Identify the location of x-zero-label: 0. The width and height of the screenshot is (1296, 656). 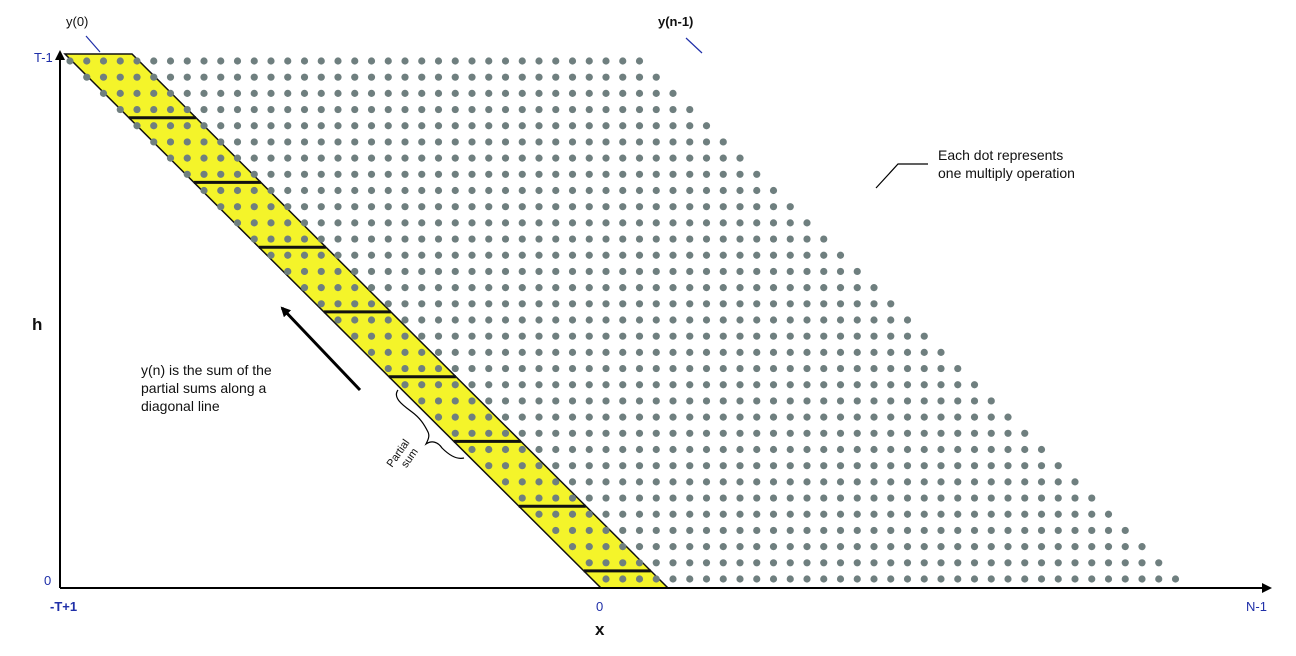
(599, 606).